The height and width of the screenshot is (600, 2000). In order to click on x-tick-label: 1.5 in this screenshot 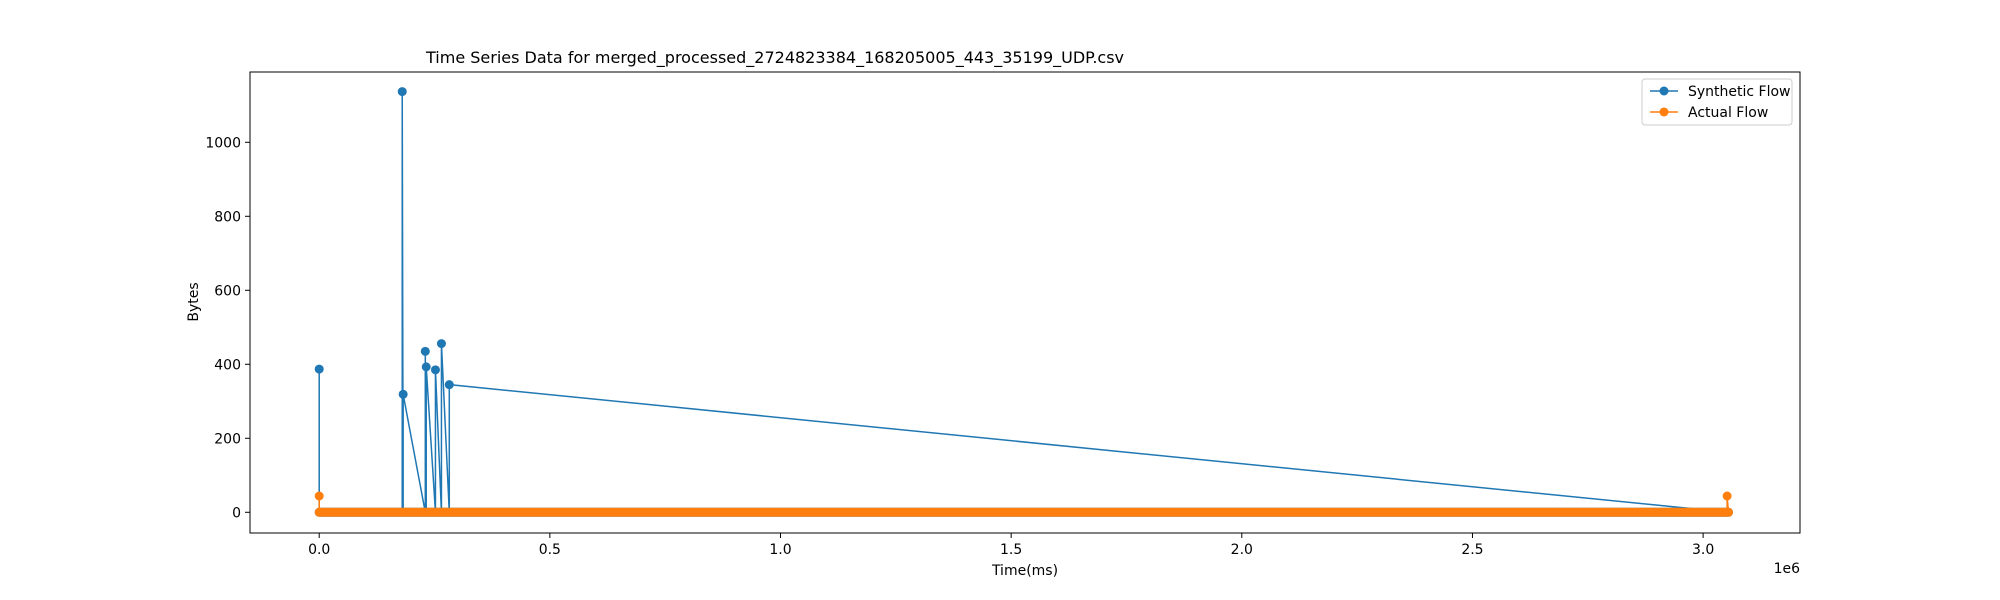, I will do `click(1011, 550)`.